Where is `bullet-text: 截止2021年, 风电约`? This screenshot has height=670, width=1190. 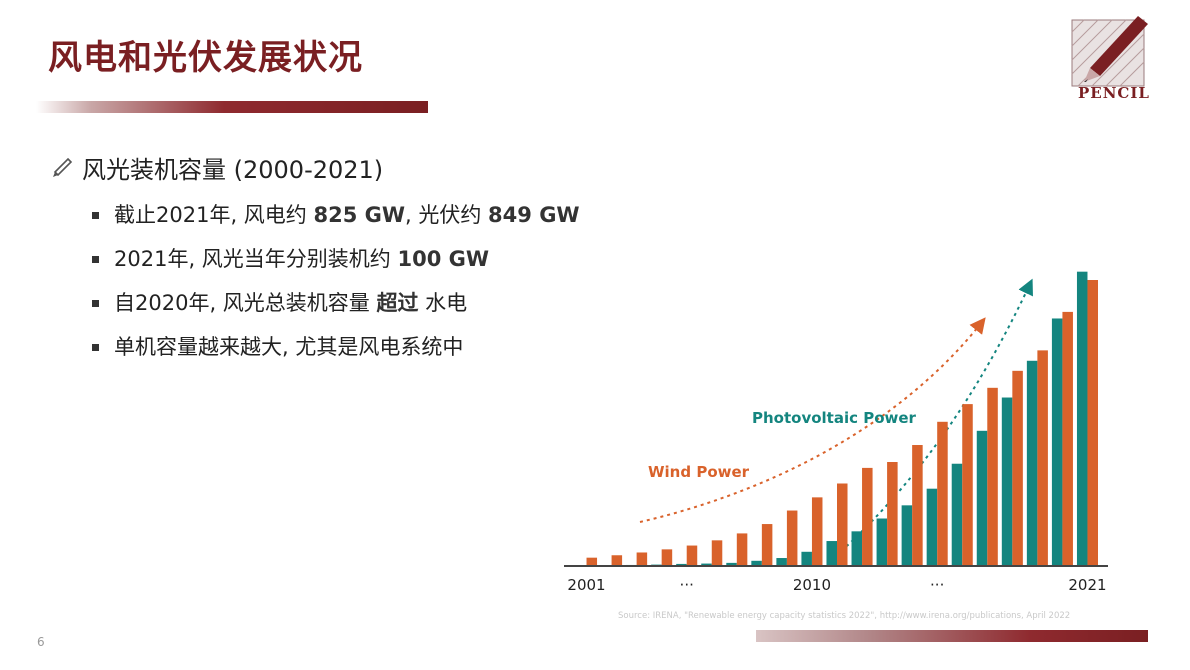
bullet-text: 截止2021年, 风电约 is located at coordinates (214, 215).